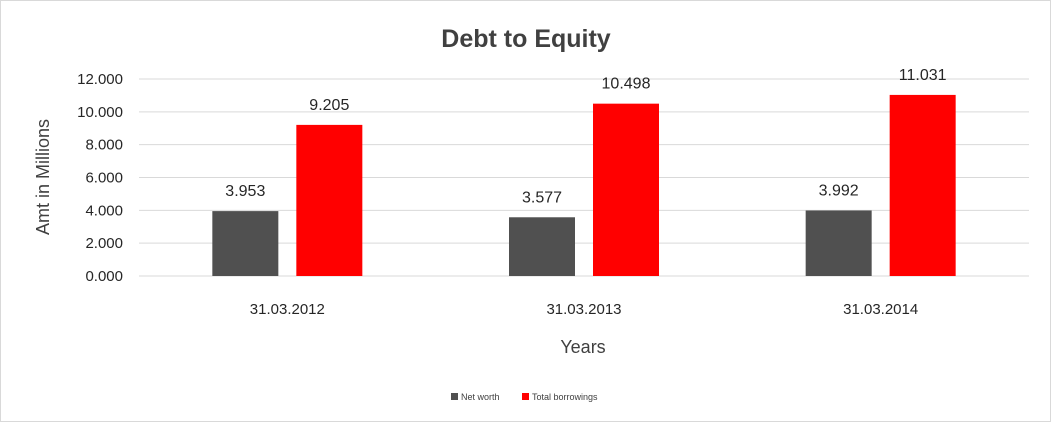  What do you see at coordinates (880, 309) in the screenshot?
I see `x-tick-label: 31.03.2014` at bounding box center [880, 309].